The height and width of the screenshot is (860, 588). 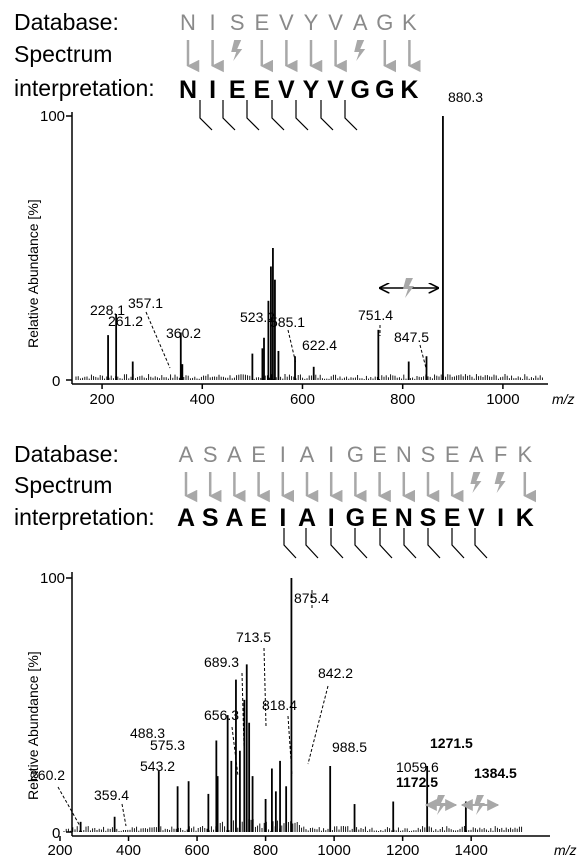 I want to click on database-label-bottom: Database:, so click(x=66, y=454).